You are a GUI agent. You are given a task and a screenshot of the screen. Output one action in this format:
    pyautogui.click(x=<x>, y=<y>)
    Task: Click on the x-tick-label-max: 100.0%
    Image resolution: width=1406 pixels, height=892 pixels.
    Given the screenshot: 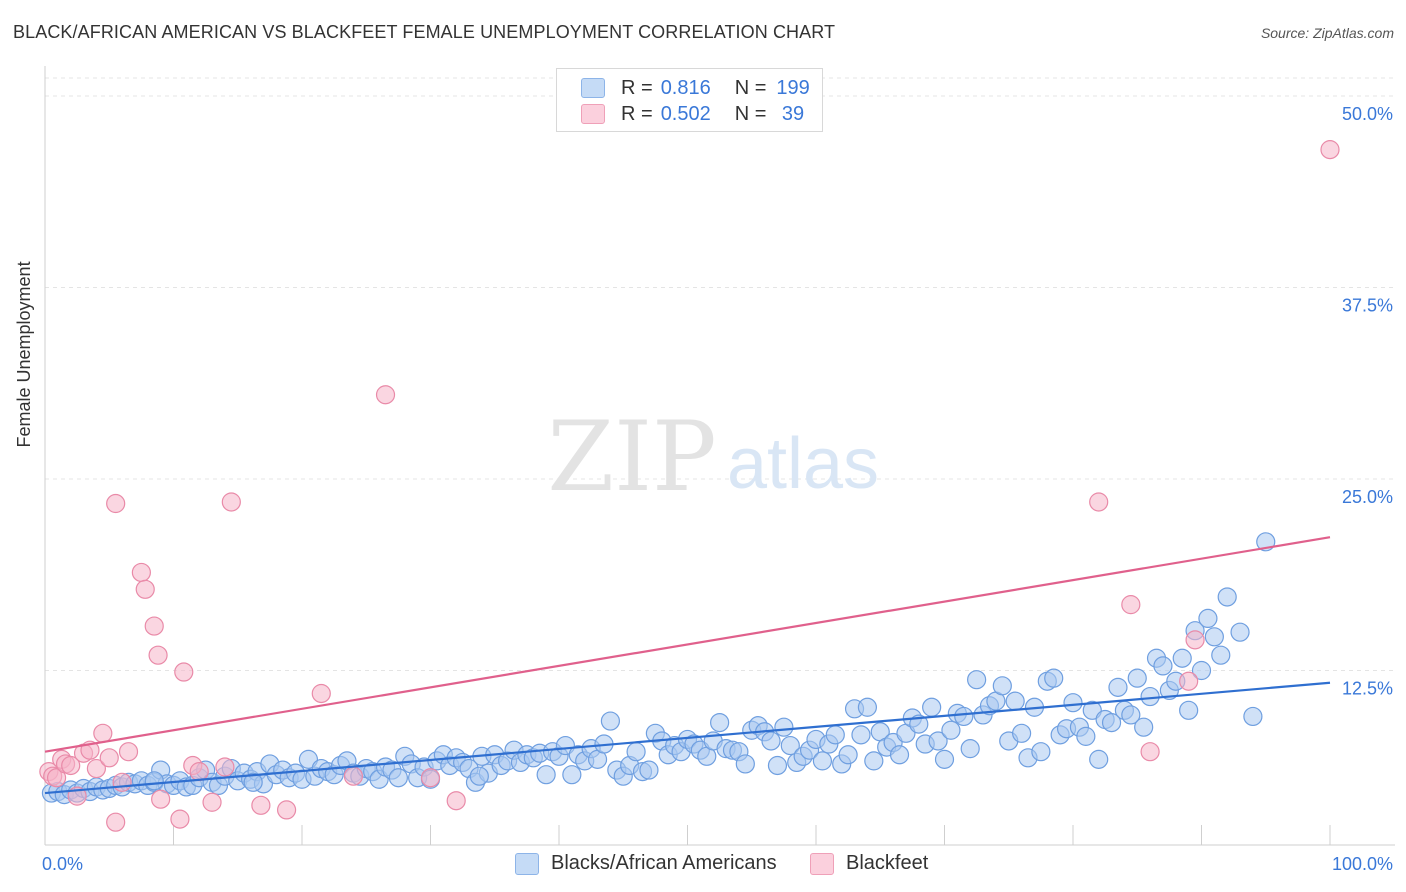 What is the action you would take?
    pyautogui.click(x=1362, y=864)
    